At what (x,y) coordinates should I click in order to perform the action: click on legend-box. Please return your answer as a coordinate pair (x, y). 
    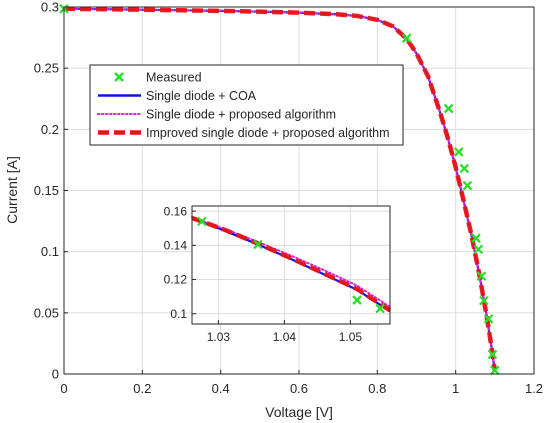
    Looking at the image, I should click on (246, 105).